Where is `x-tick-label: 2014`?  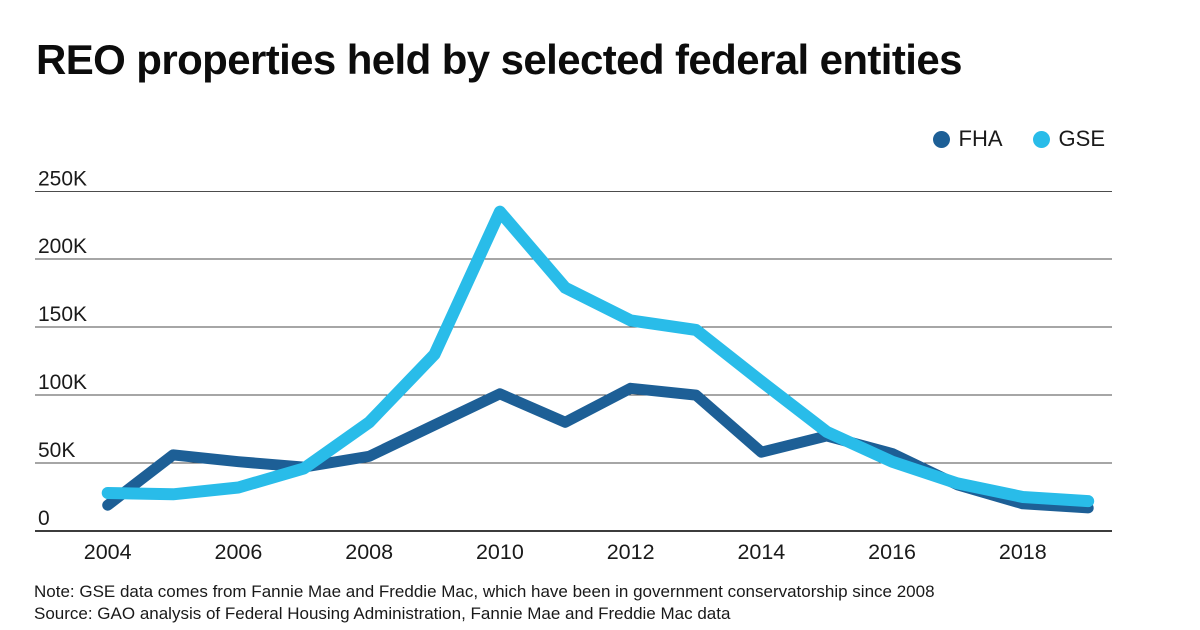 x-tick-label: 2014 is located at coordinates (761, 552).